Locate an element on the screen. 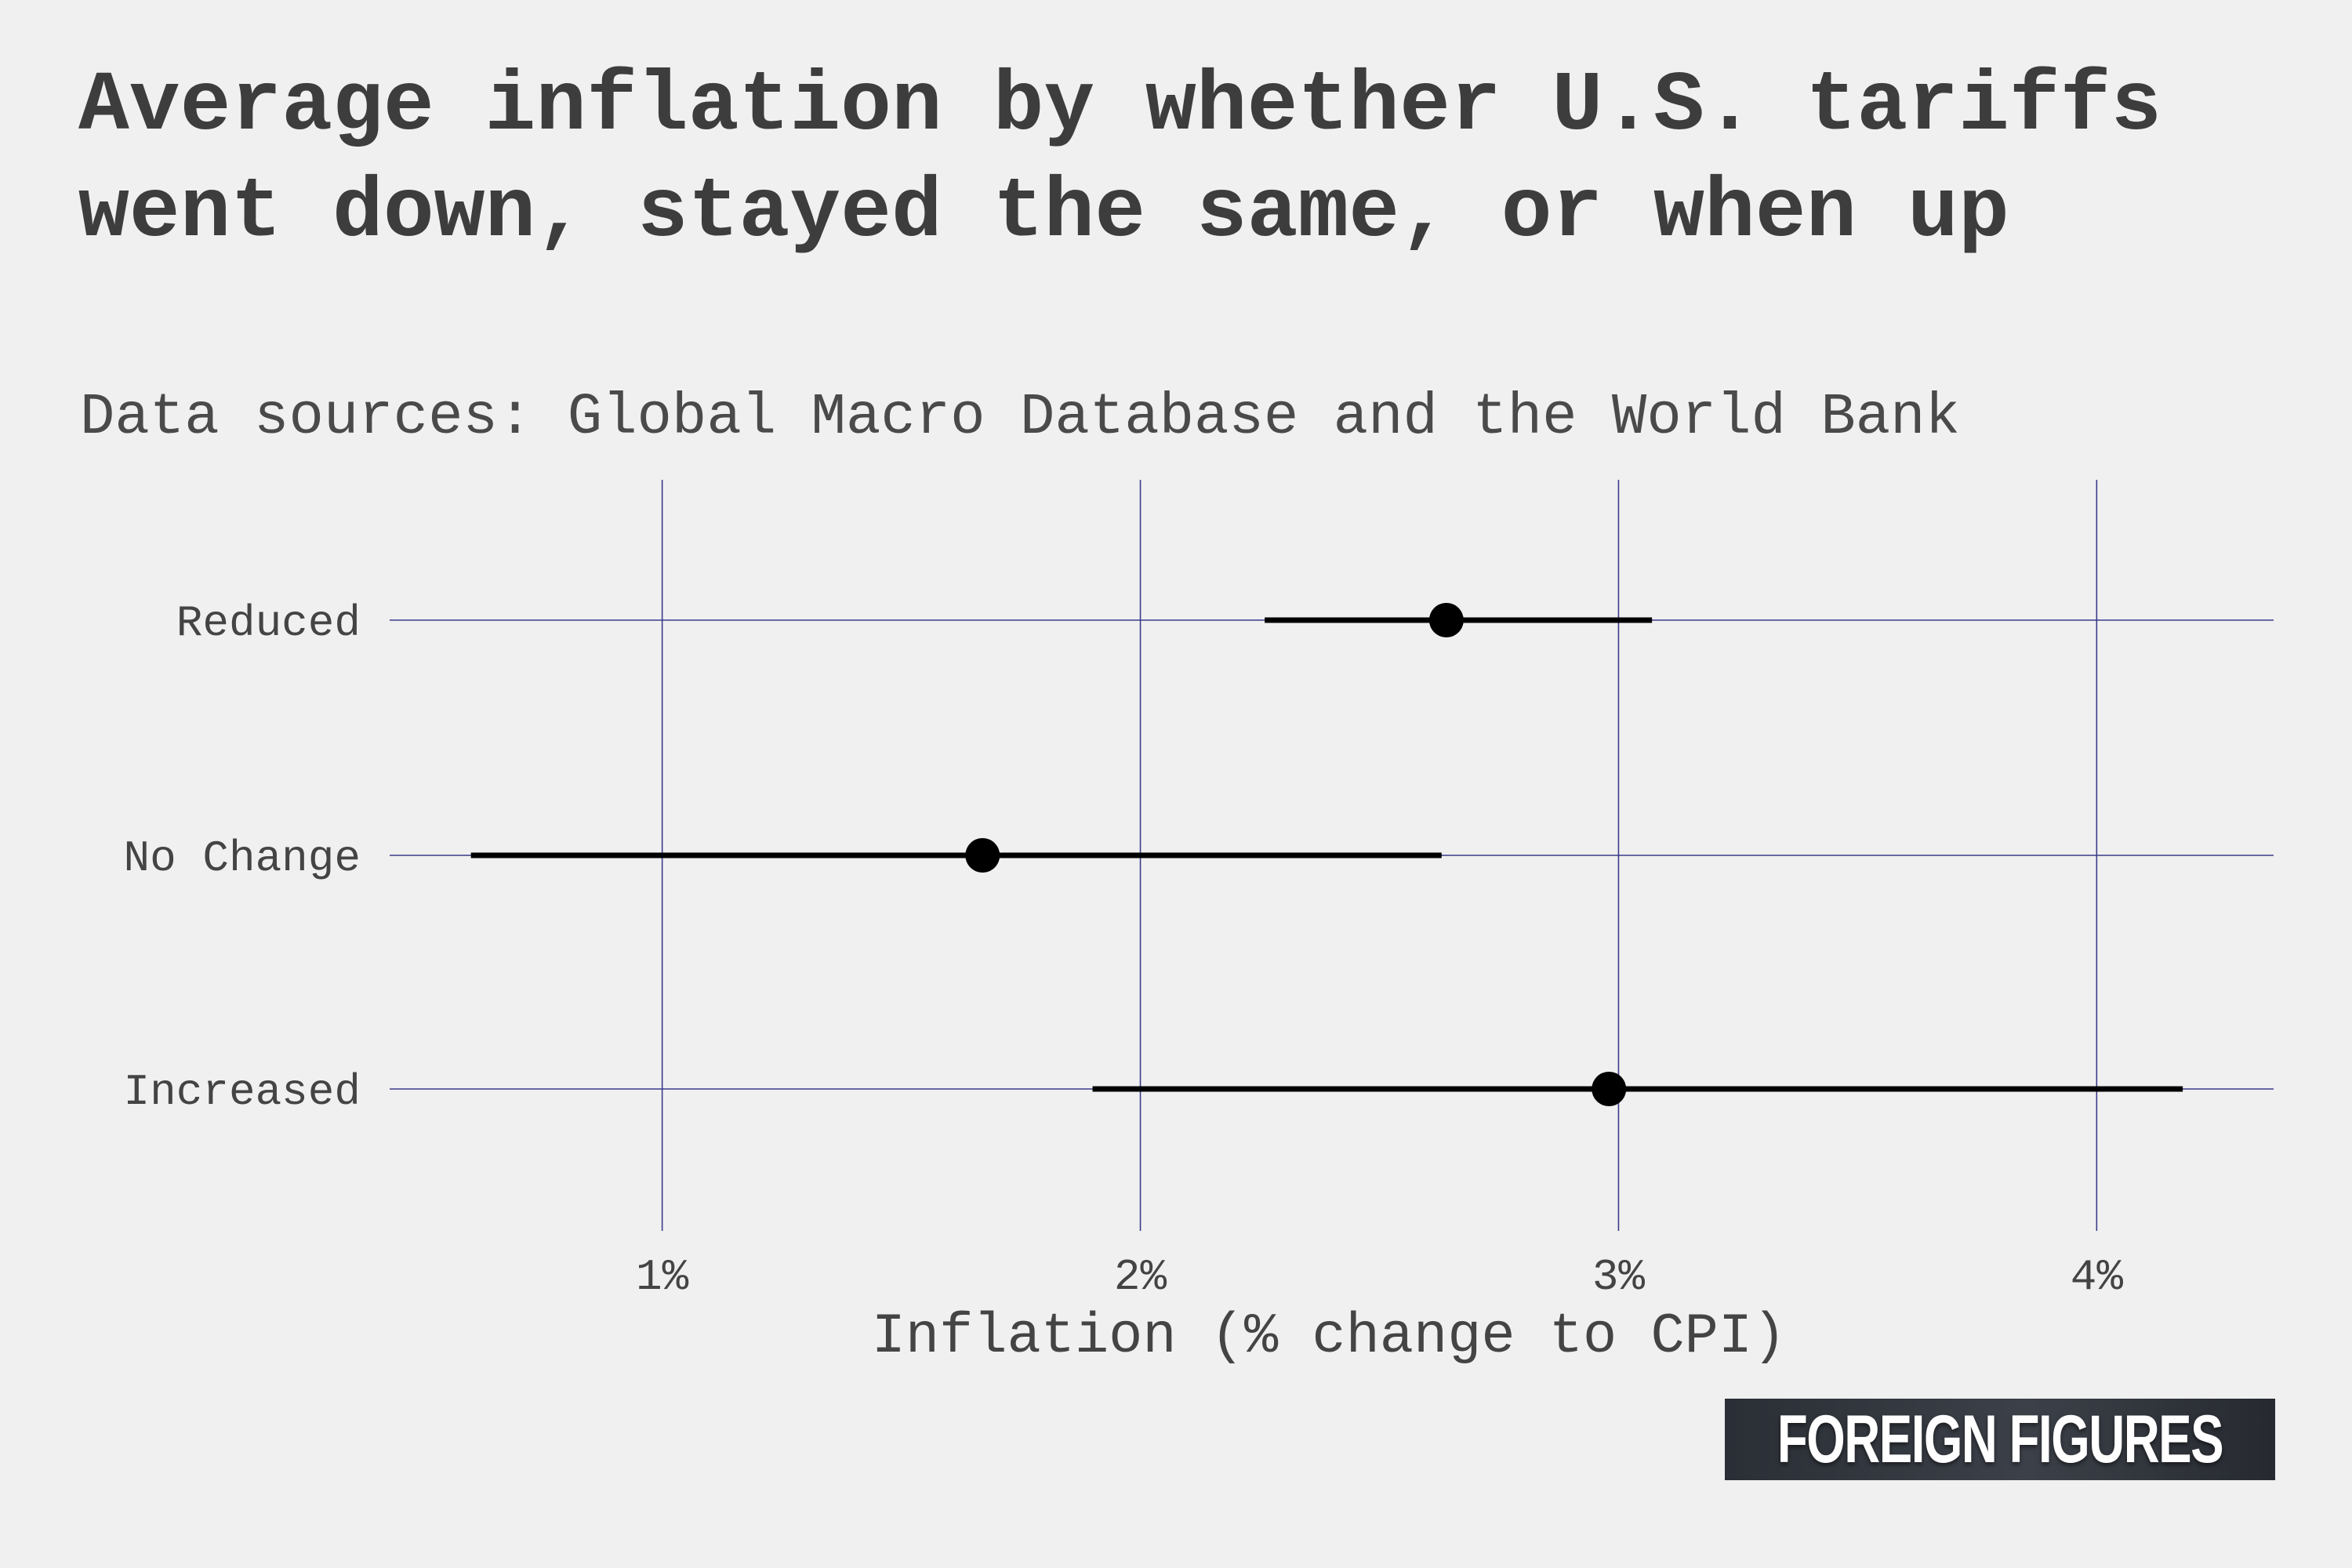 The height and width of the screenshot is (1568, 2352). category-label: No Change is located at coordinates (242, 859).